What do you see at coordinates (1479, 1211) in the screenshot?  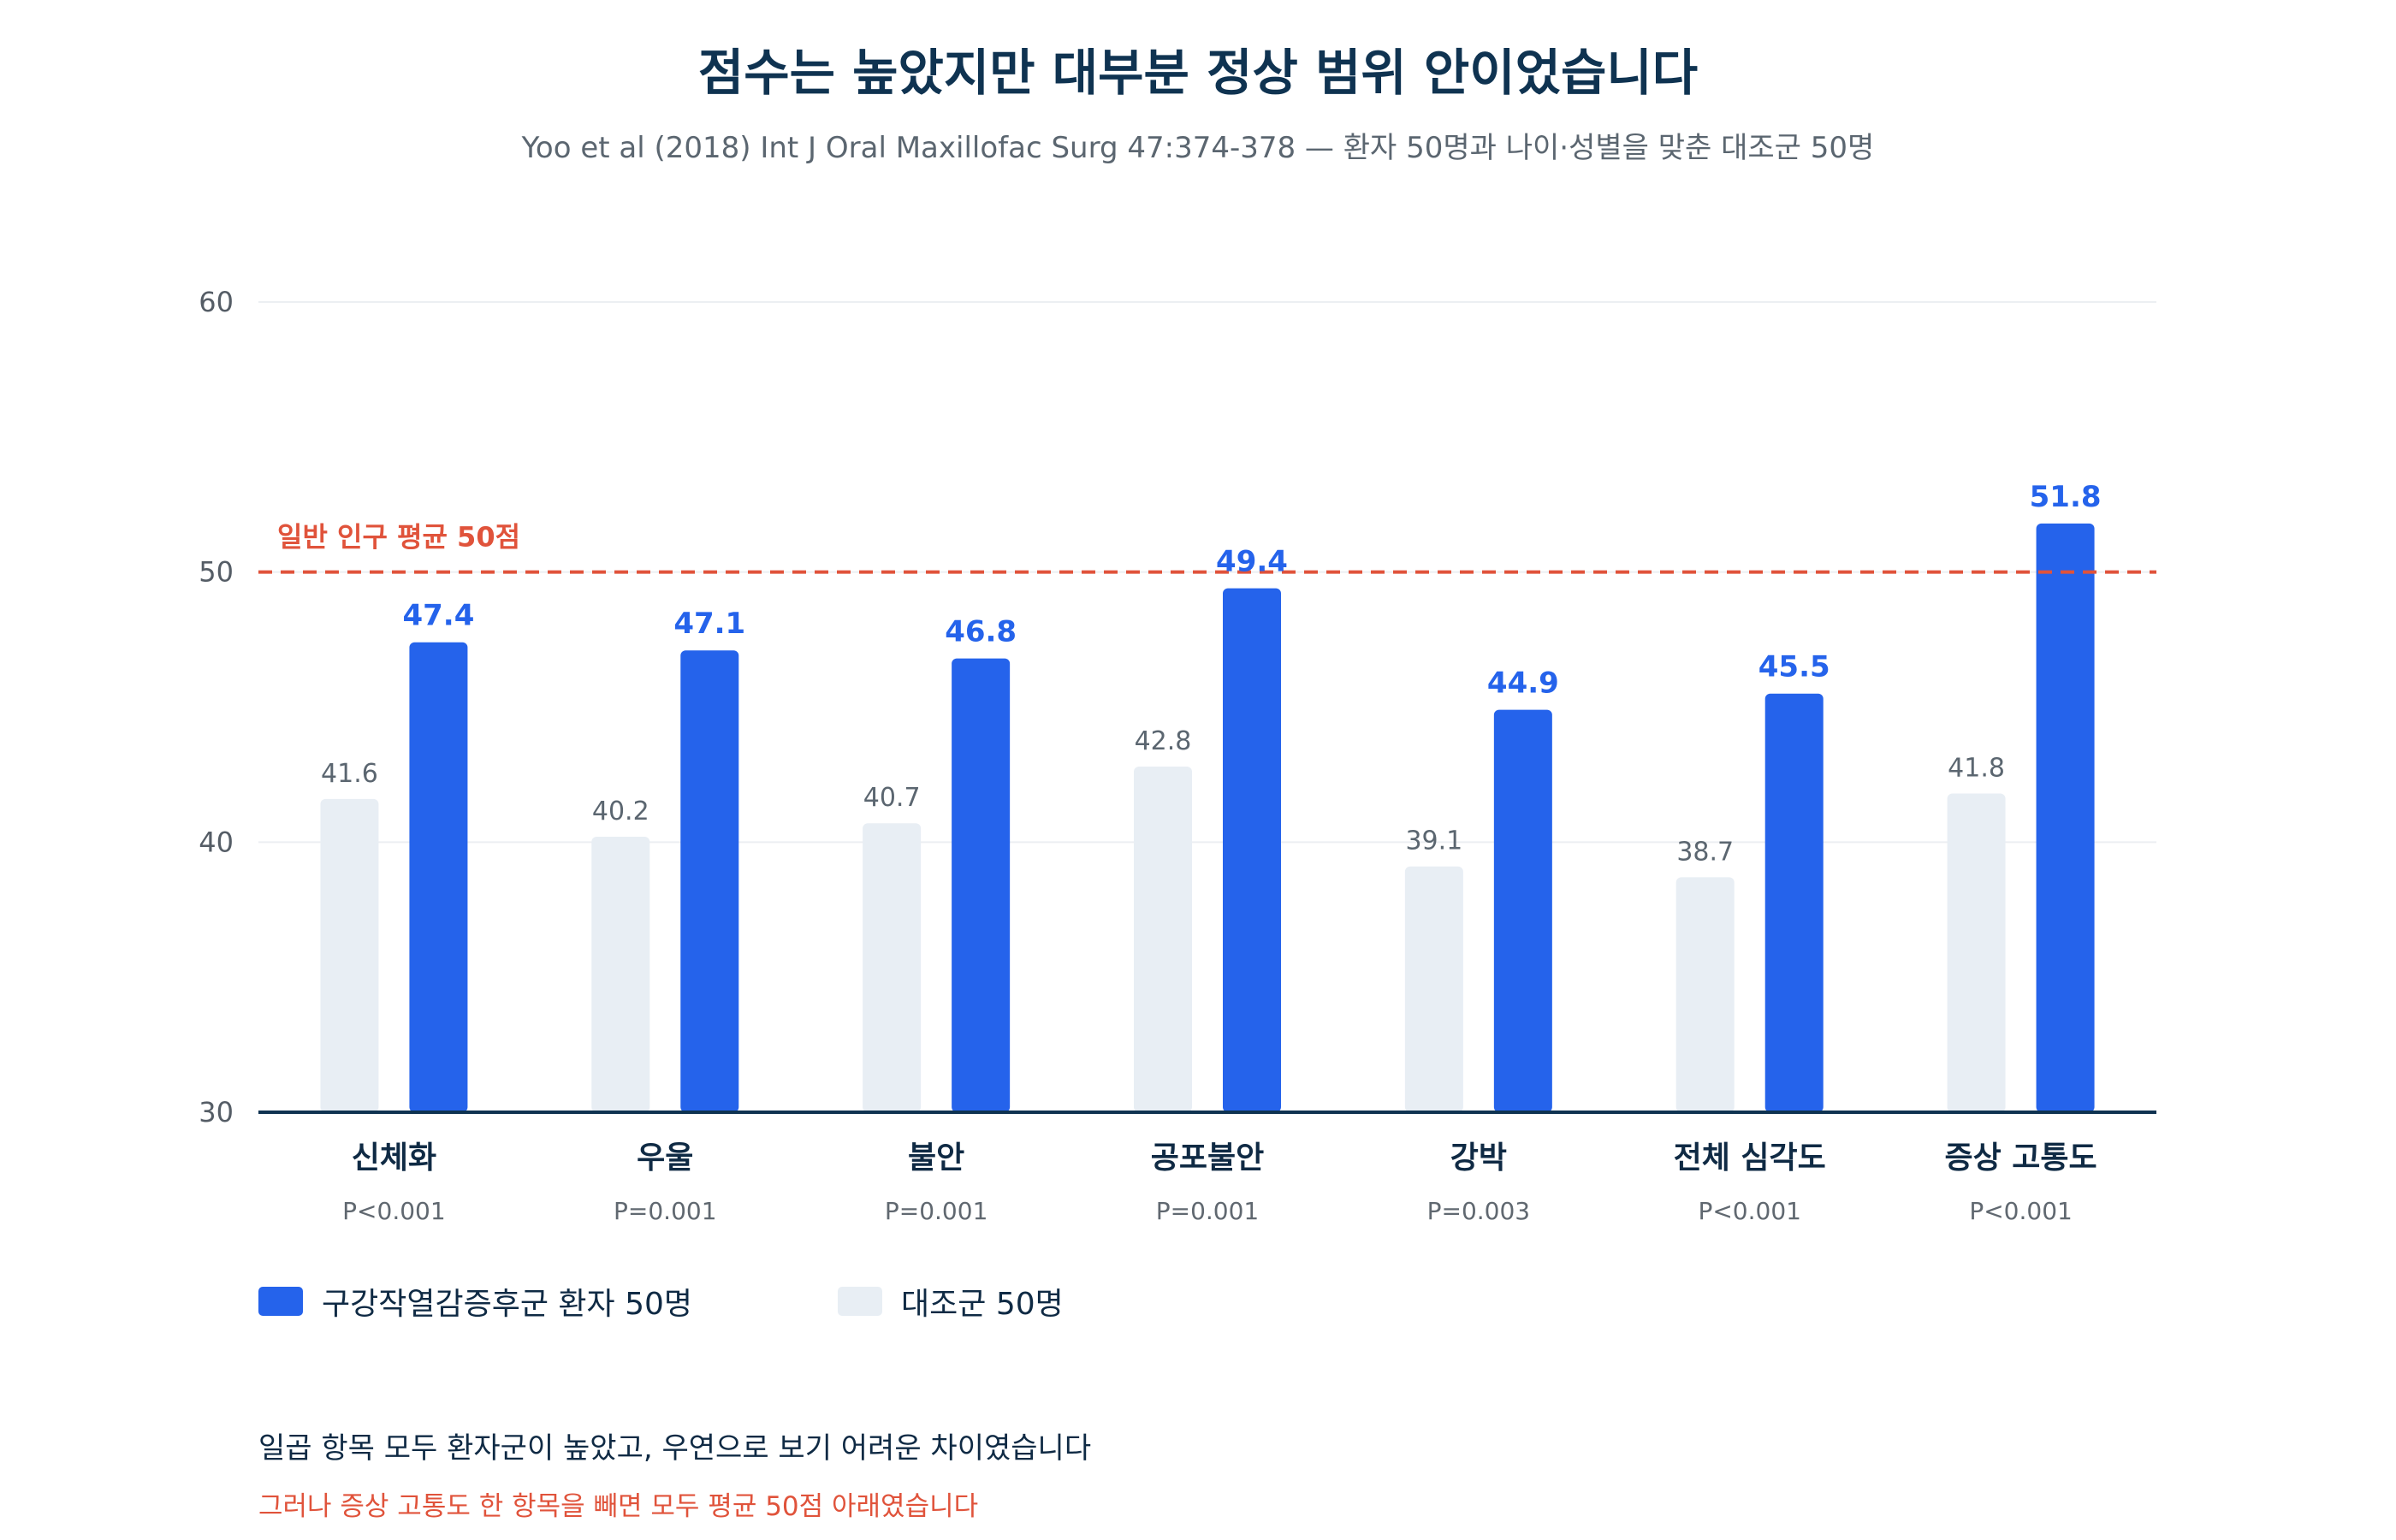 I see `p-value-label: P=0.003` at bounding box center [1479, 1211].